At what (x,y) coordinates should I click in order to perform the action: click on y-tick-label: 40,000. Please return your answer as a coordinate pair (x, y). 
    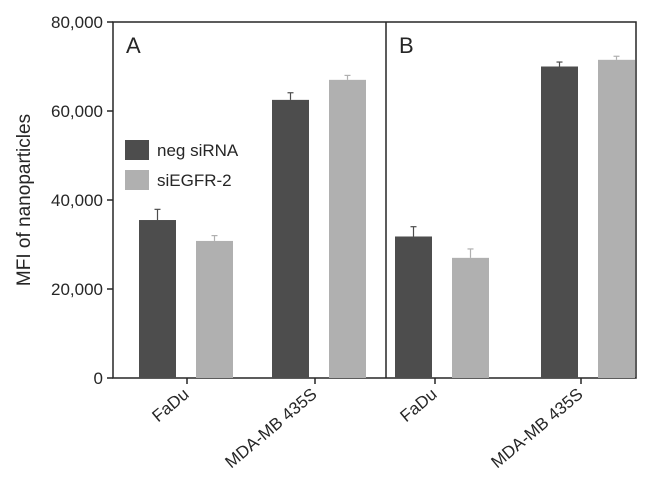
    Looking at the image, I should click on (77, 200).